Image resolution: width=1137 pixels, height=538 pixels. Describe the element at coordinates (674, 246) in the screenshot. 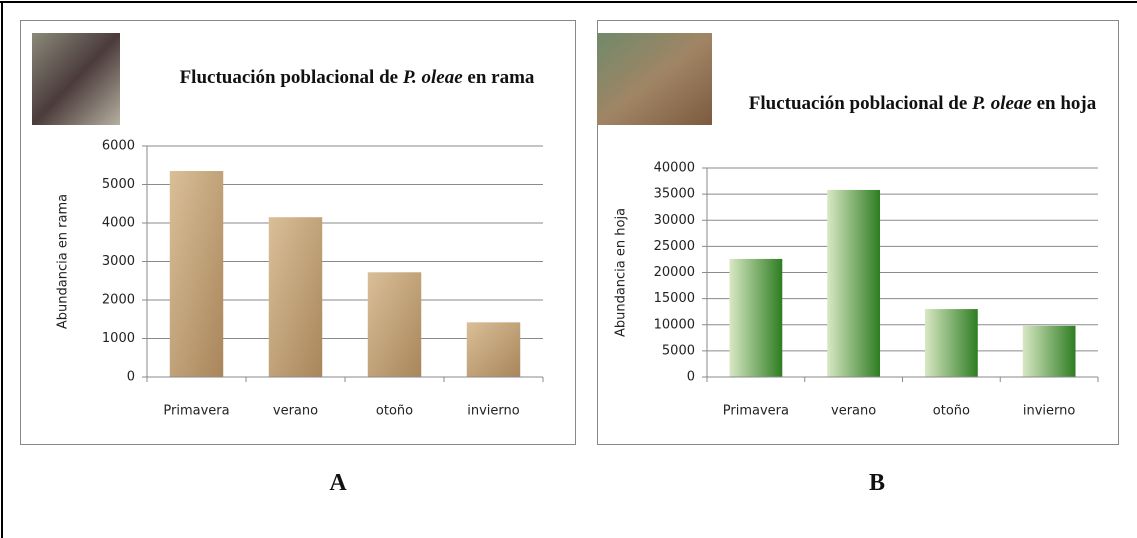

I see `y-tick-label: 25000` at that location.